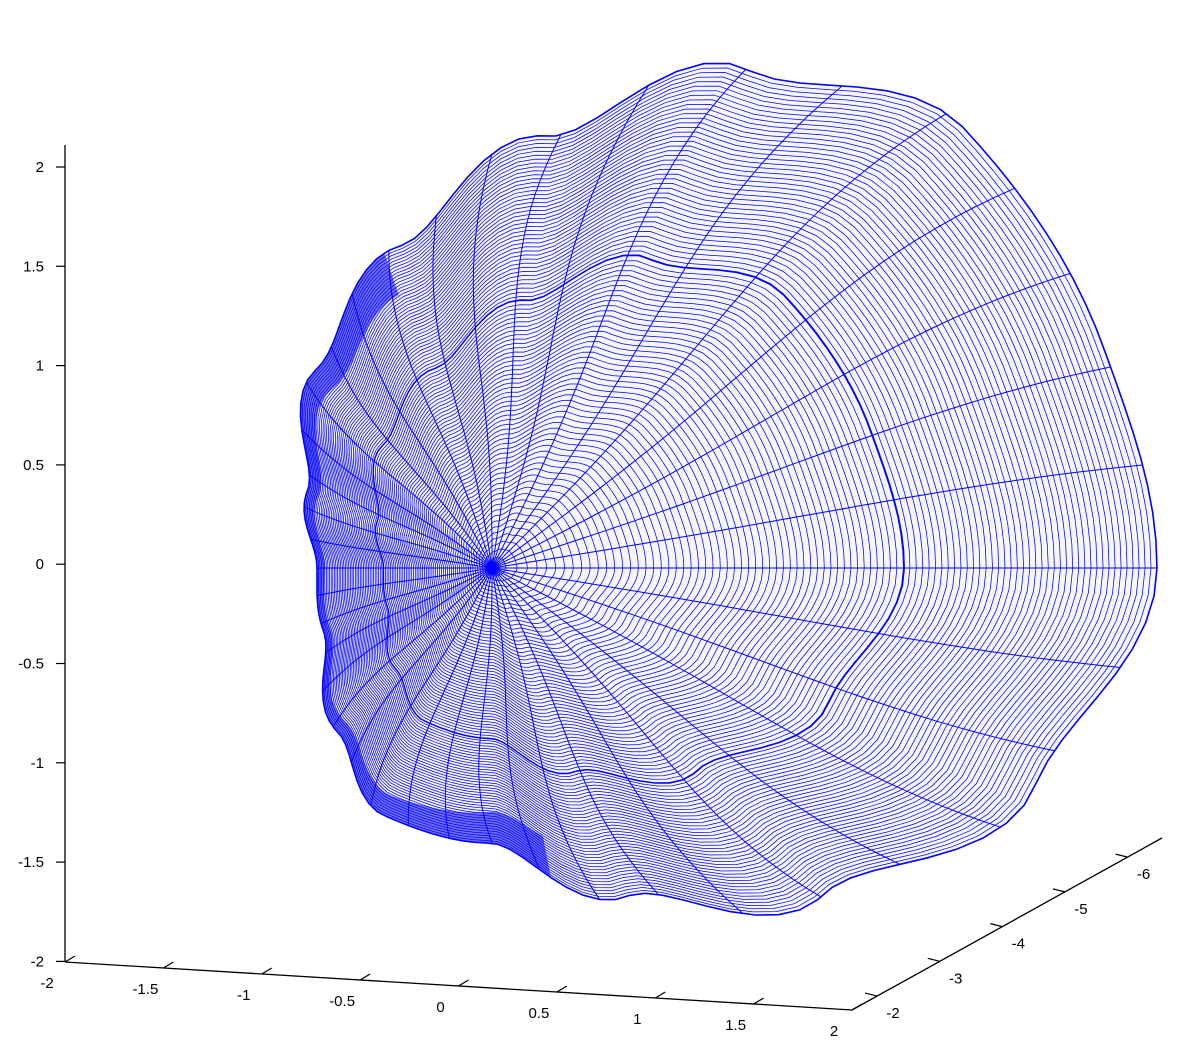  What do you see at coordinates (243, 995) in the screenshot?
I see `x-tick-label: -1` at bounding box center [243, 995].